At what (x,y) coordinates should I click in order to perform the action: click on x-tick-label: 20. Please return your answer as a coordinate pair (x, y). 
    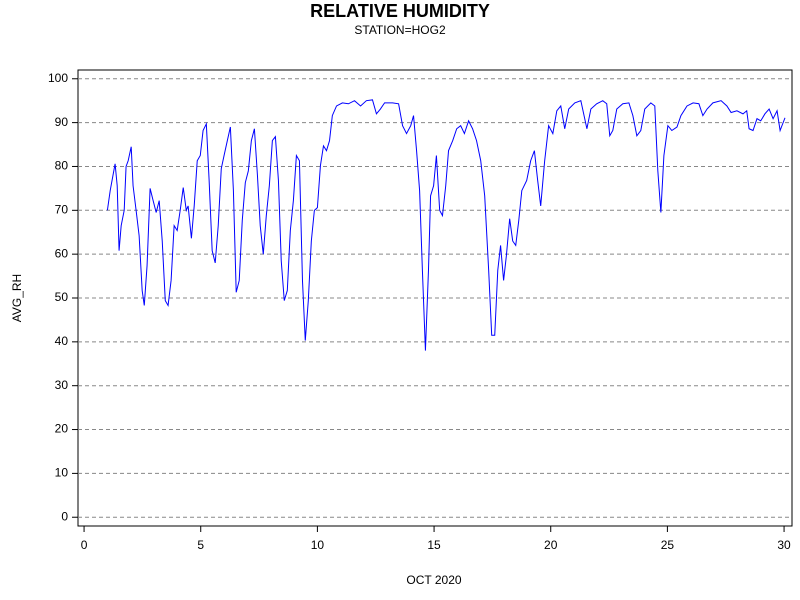
    Looking at the image, I should click on (551, 545).